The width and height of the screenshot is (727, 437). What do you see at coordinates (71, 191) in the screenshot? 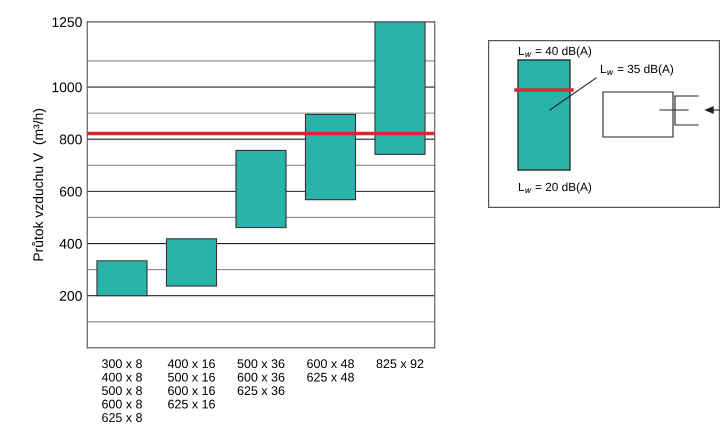
I see `y-tick-label: 600` at bounding box center [71, 191].